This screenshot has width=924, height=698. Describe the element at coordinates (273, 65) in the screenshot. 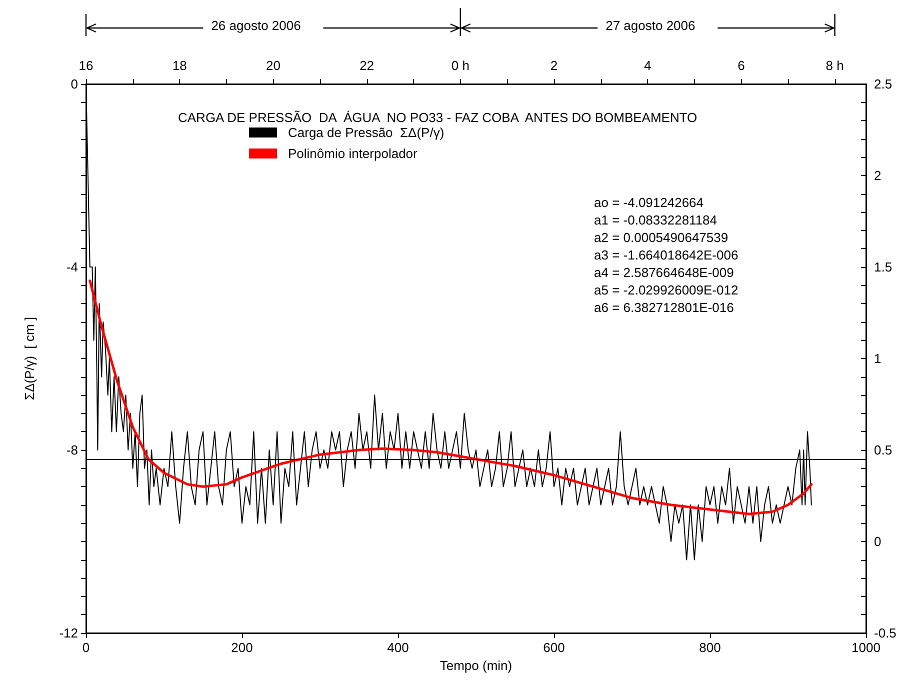

I see `x2-tick-label: 20` at that location.